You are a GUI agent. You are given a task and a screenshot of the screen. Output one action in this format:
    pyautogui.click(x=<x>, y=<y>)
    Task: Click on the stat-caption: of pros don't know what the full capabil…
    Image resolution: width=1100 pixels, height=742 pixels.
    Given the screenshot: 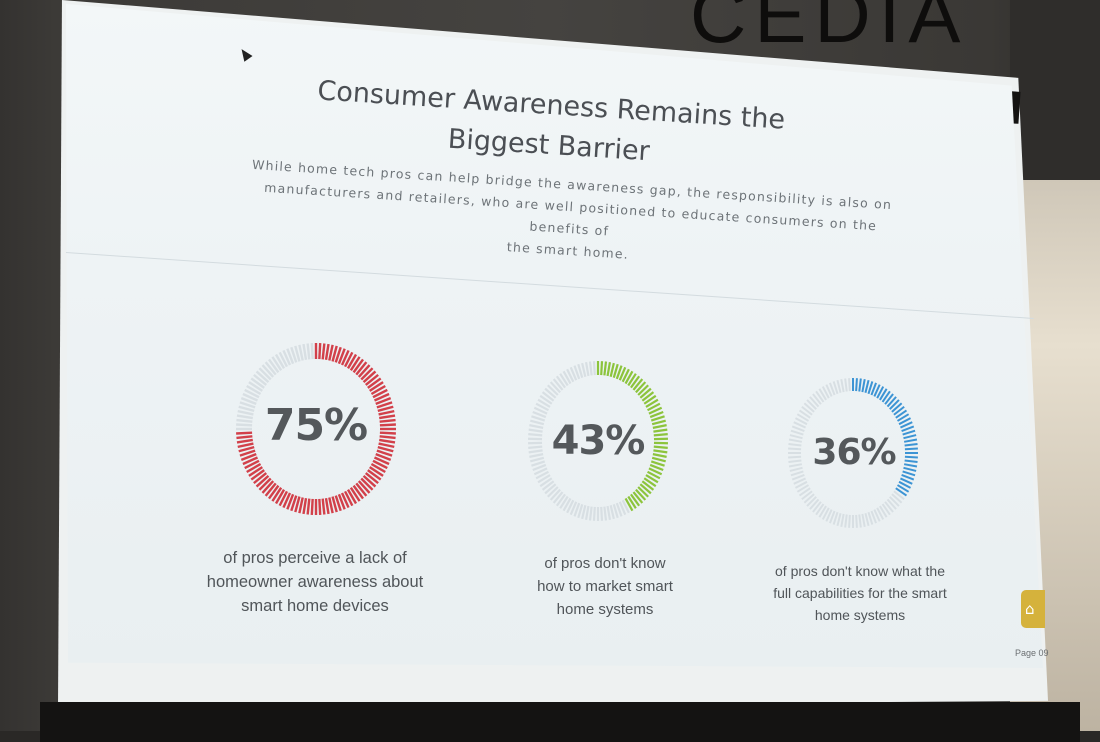 What is the action you would take?
    pyautogui.click(x=860, y=593)
    